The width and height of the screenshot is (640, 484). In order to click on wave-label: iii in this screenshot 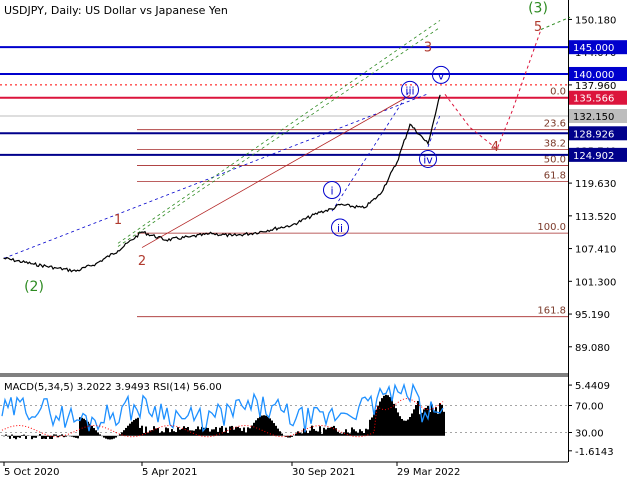, I will do `click(409, 90)`.